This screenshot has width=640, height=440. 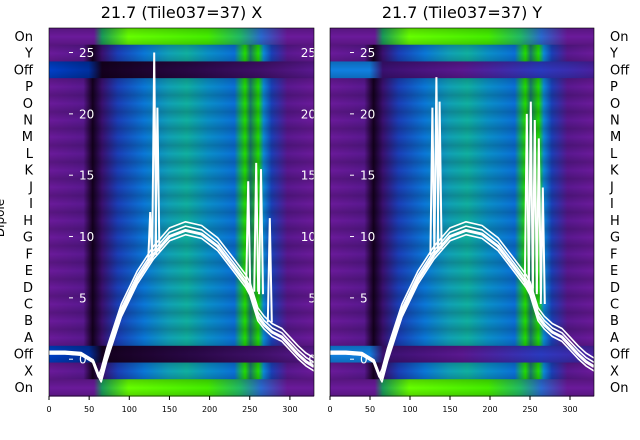 I want to click on dipole-label: L, so click(x=30, y=154).